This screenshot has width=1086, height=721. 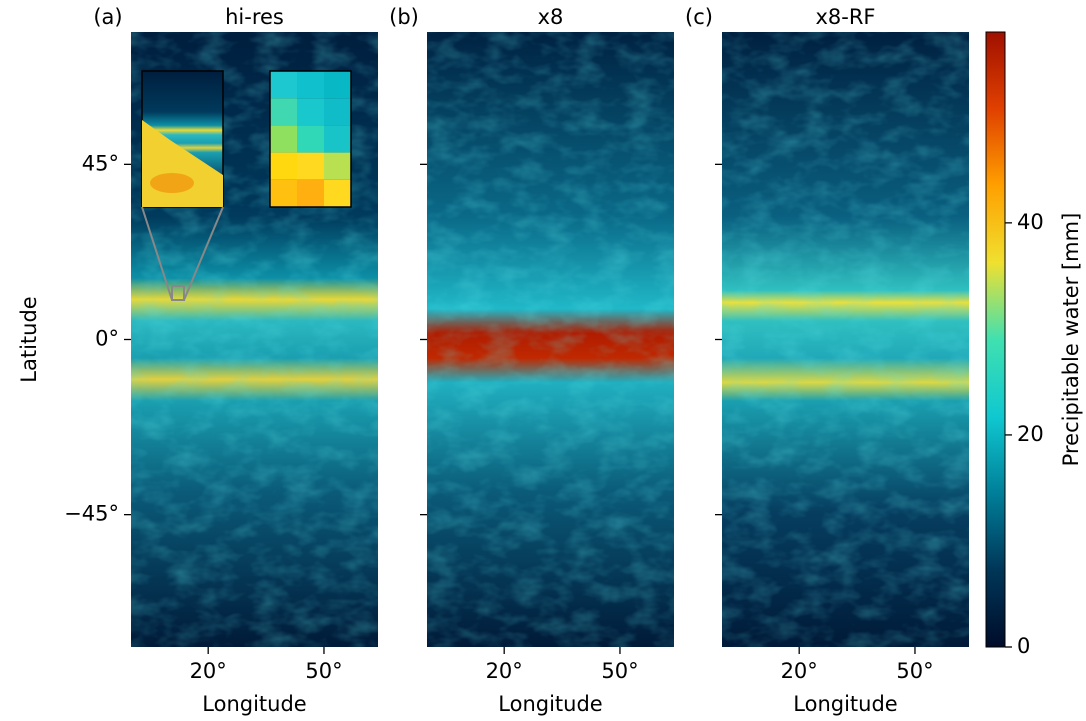 I want to click on panel-label: (b), so click(x=404, y=17).